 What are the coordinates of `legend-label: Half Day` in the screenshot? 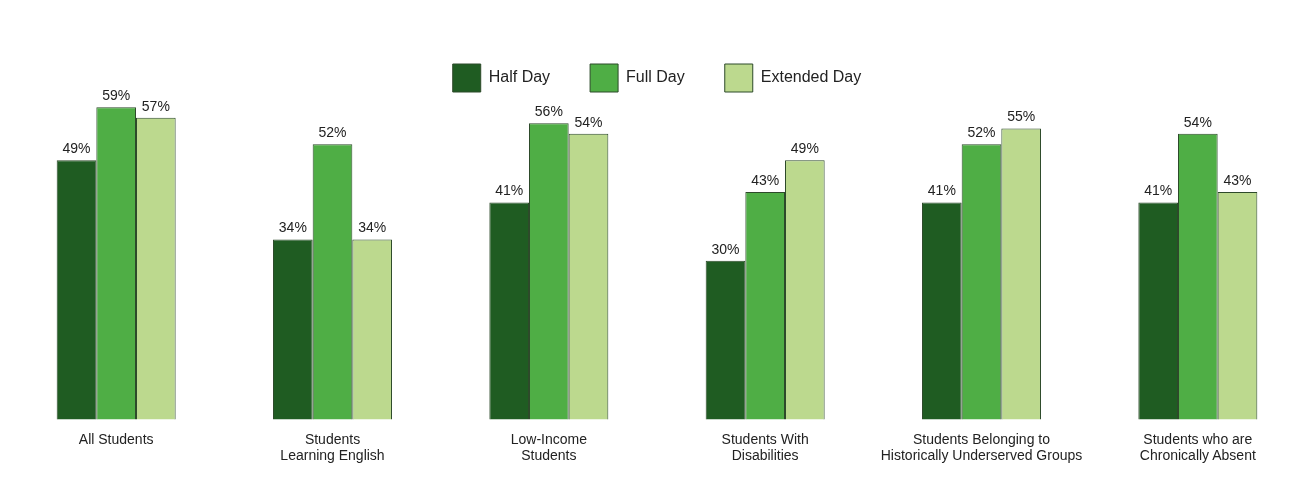 It's located at (519, 77).